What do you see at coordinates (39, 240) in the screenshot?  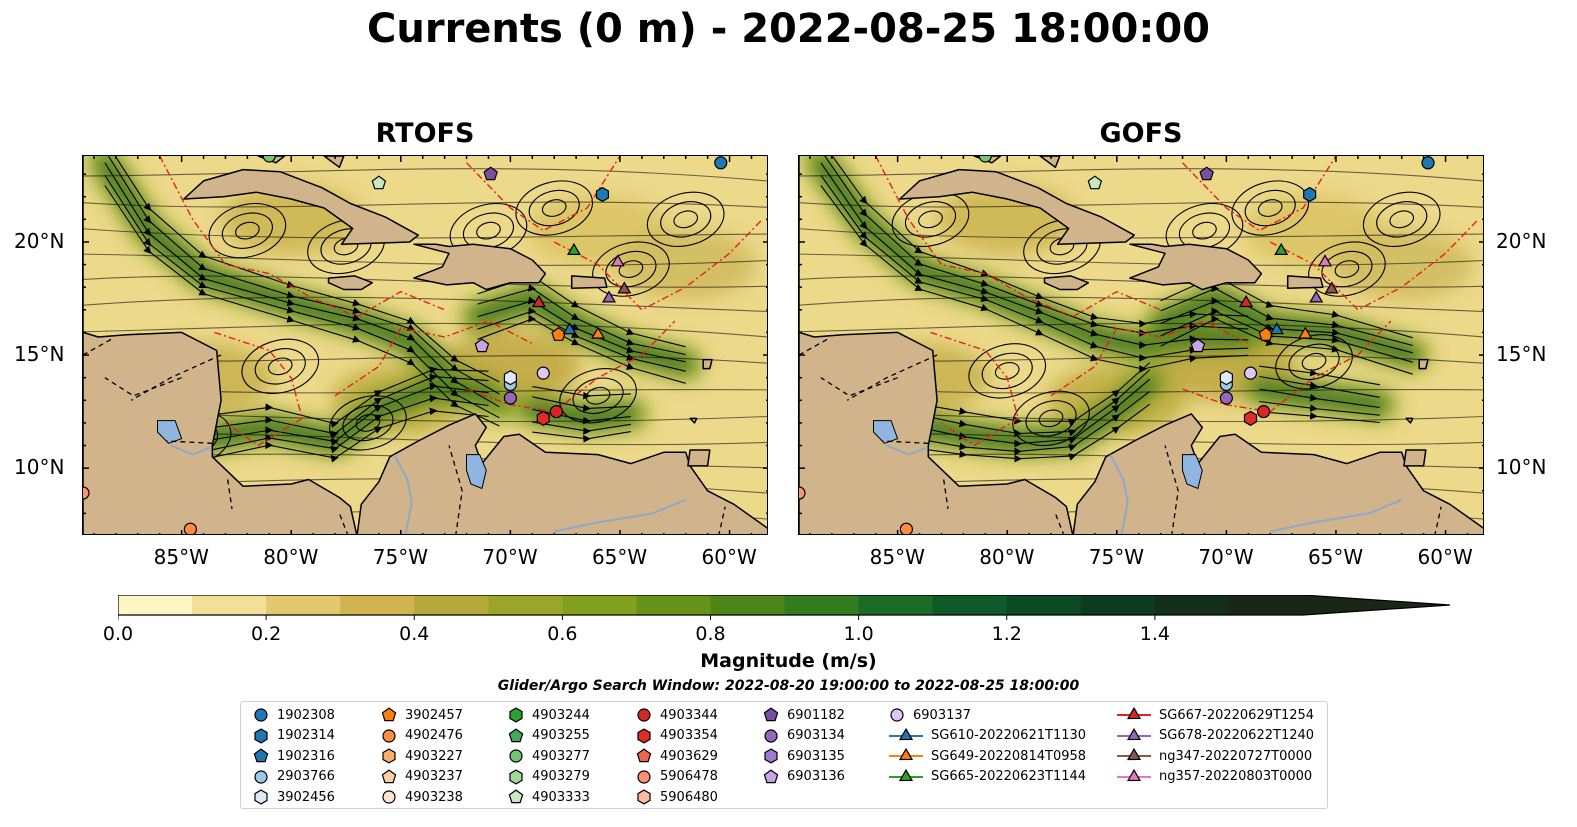 I see `lat-tick-label: 20°N` at bounding box center [39, 240].